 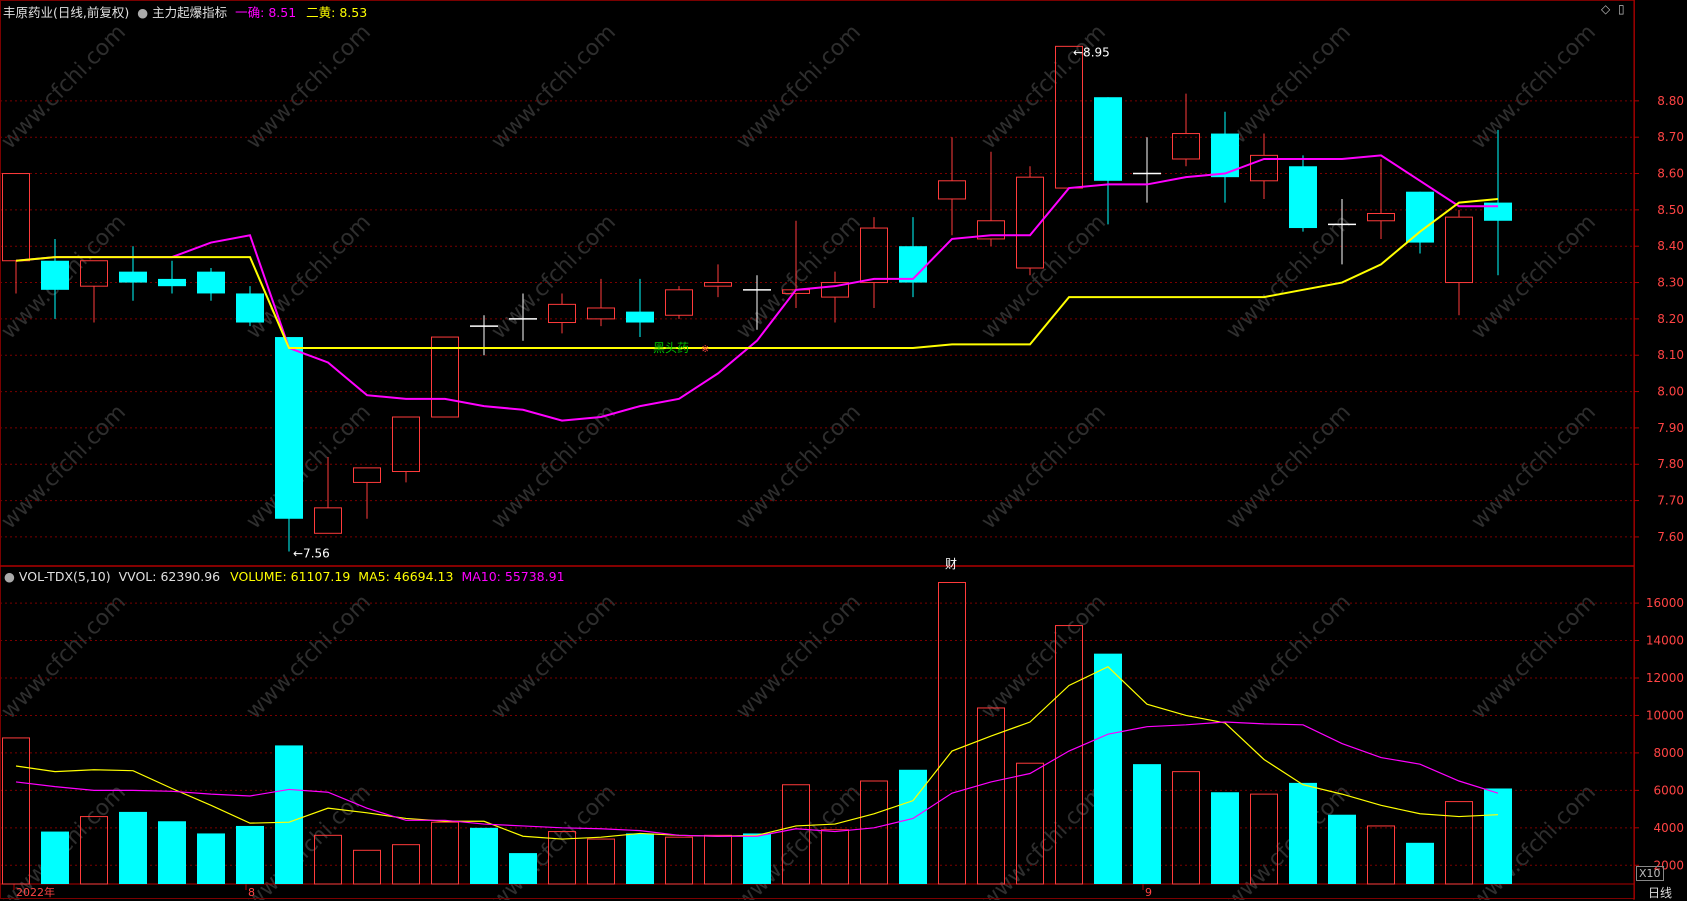 What do you see at coordinates (190, 12) in the screenshot?
I see `indicator-name: 主力起爆指标` at bounding box center [190, 12].